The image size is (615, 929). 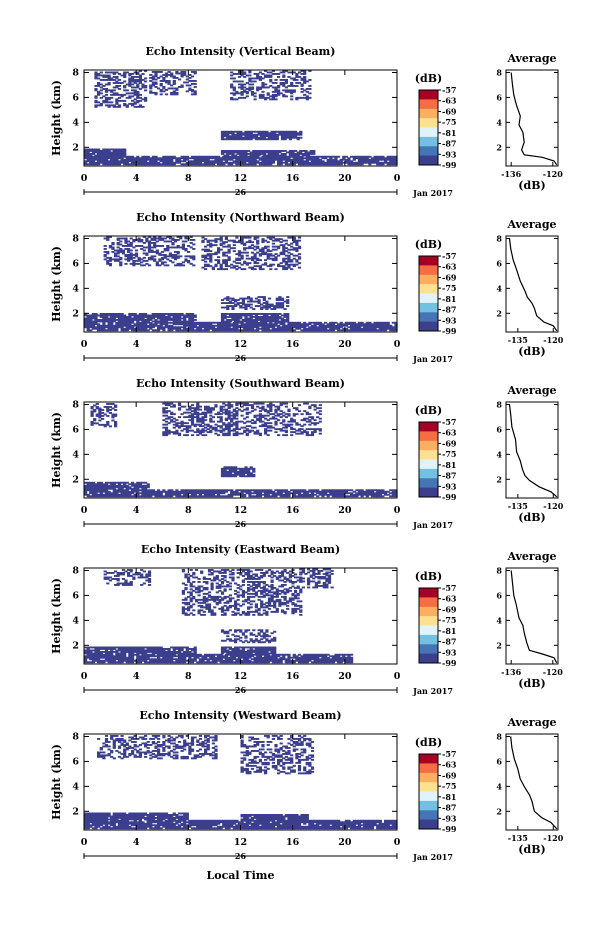 I want to click on colorbar-unit: (dB), so click(x=428, y=78).